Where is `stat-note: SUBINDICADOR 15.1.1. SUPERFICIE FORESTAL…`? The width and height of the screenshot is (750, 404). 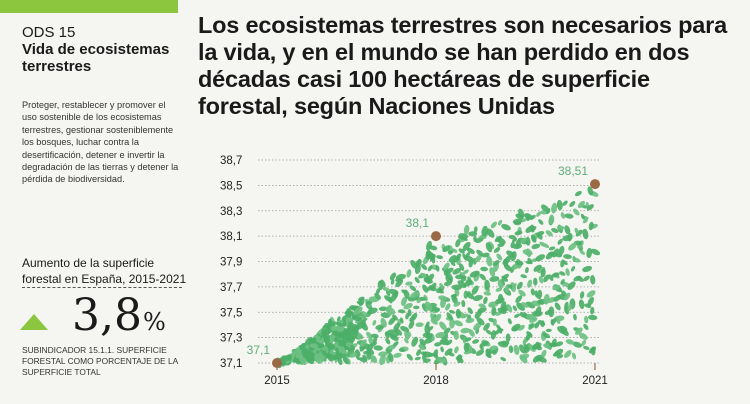
stat-note: SUBINDICADOR 15.1.1. SUPERFICIE FORESTAL… is located at coordinates (100, 361).